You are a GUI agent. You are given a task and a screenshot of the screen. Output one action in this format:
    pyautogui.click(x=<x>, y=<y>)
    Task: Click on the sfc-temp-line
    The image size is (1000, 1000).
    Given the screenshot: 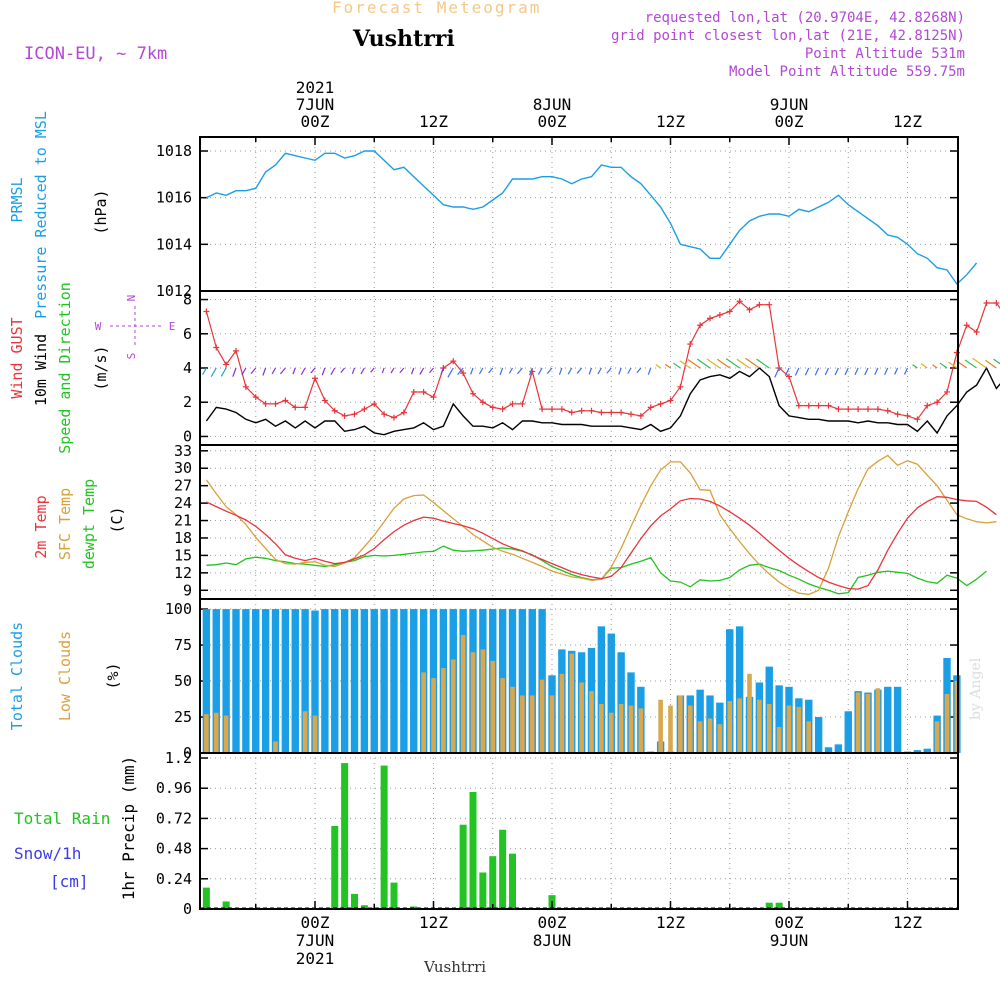 What is the action you would take?
    pyautogui.click(x=601, y=525)
    